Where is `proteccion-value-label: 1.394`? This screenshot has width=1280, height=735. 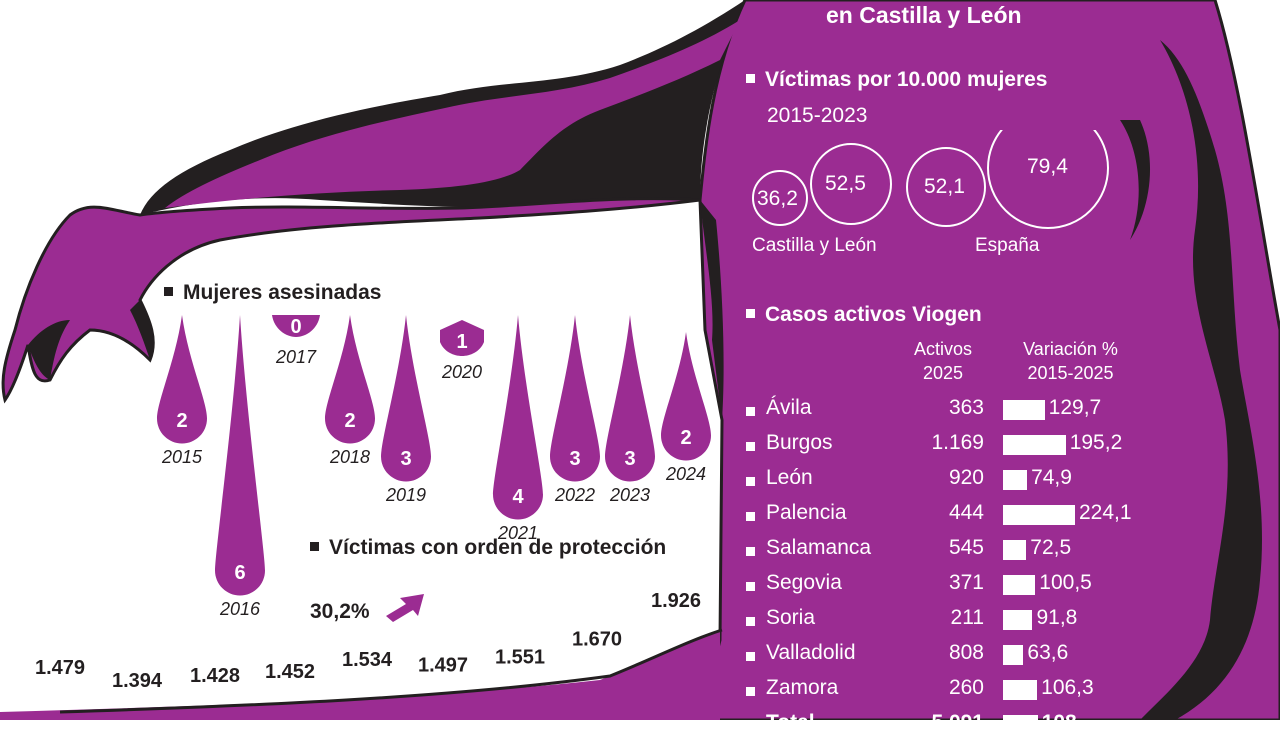
proteccion-value-label: 1.394 is located at coordinates (137, 681).